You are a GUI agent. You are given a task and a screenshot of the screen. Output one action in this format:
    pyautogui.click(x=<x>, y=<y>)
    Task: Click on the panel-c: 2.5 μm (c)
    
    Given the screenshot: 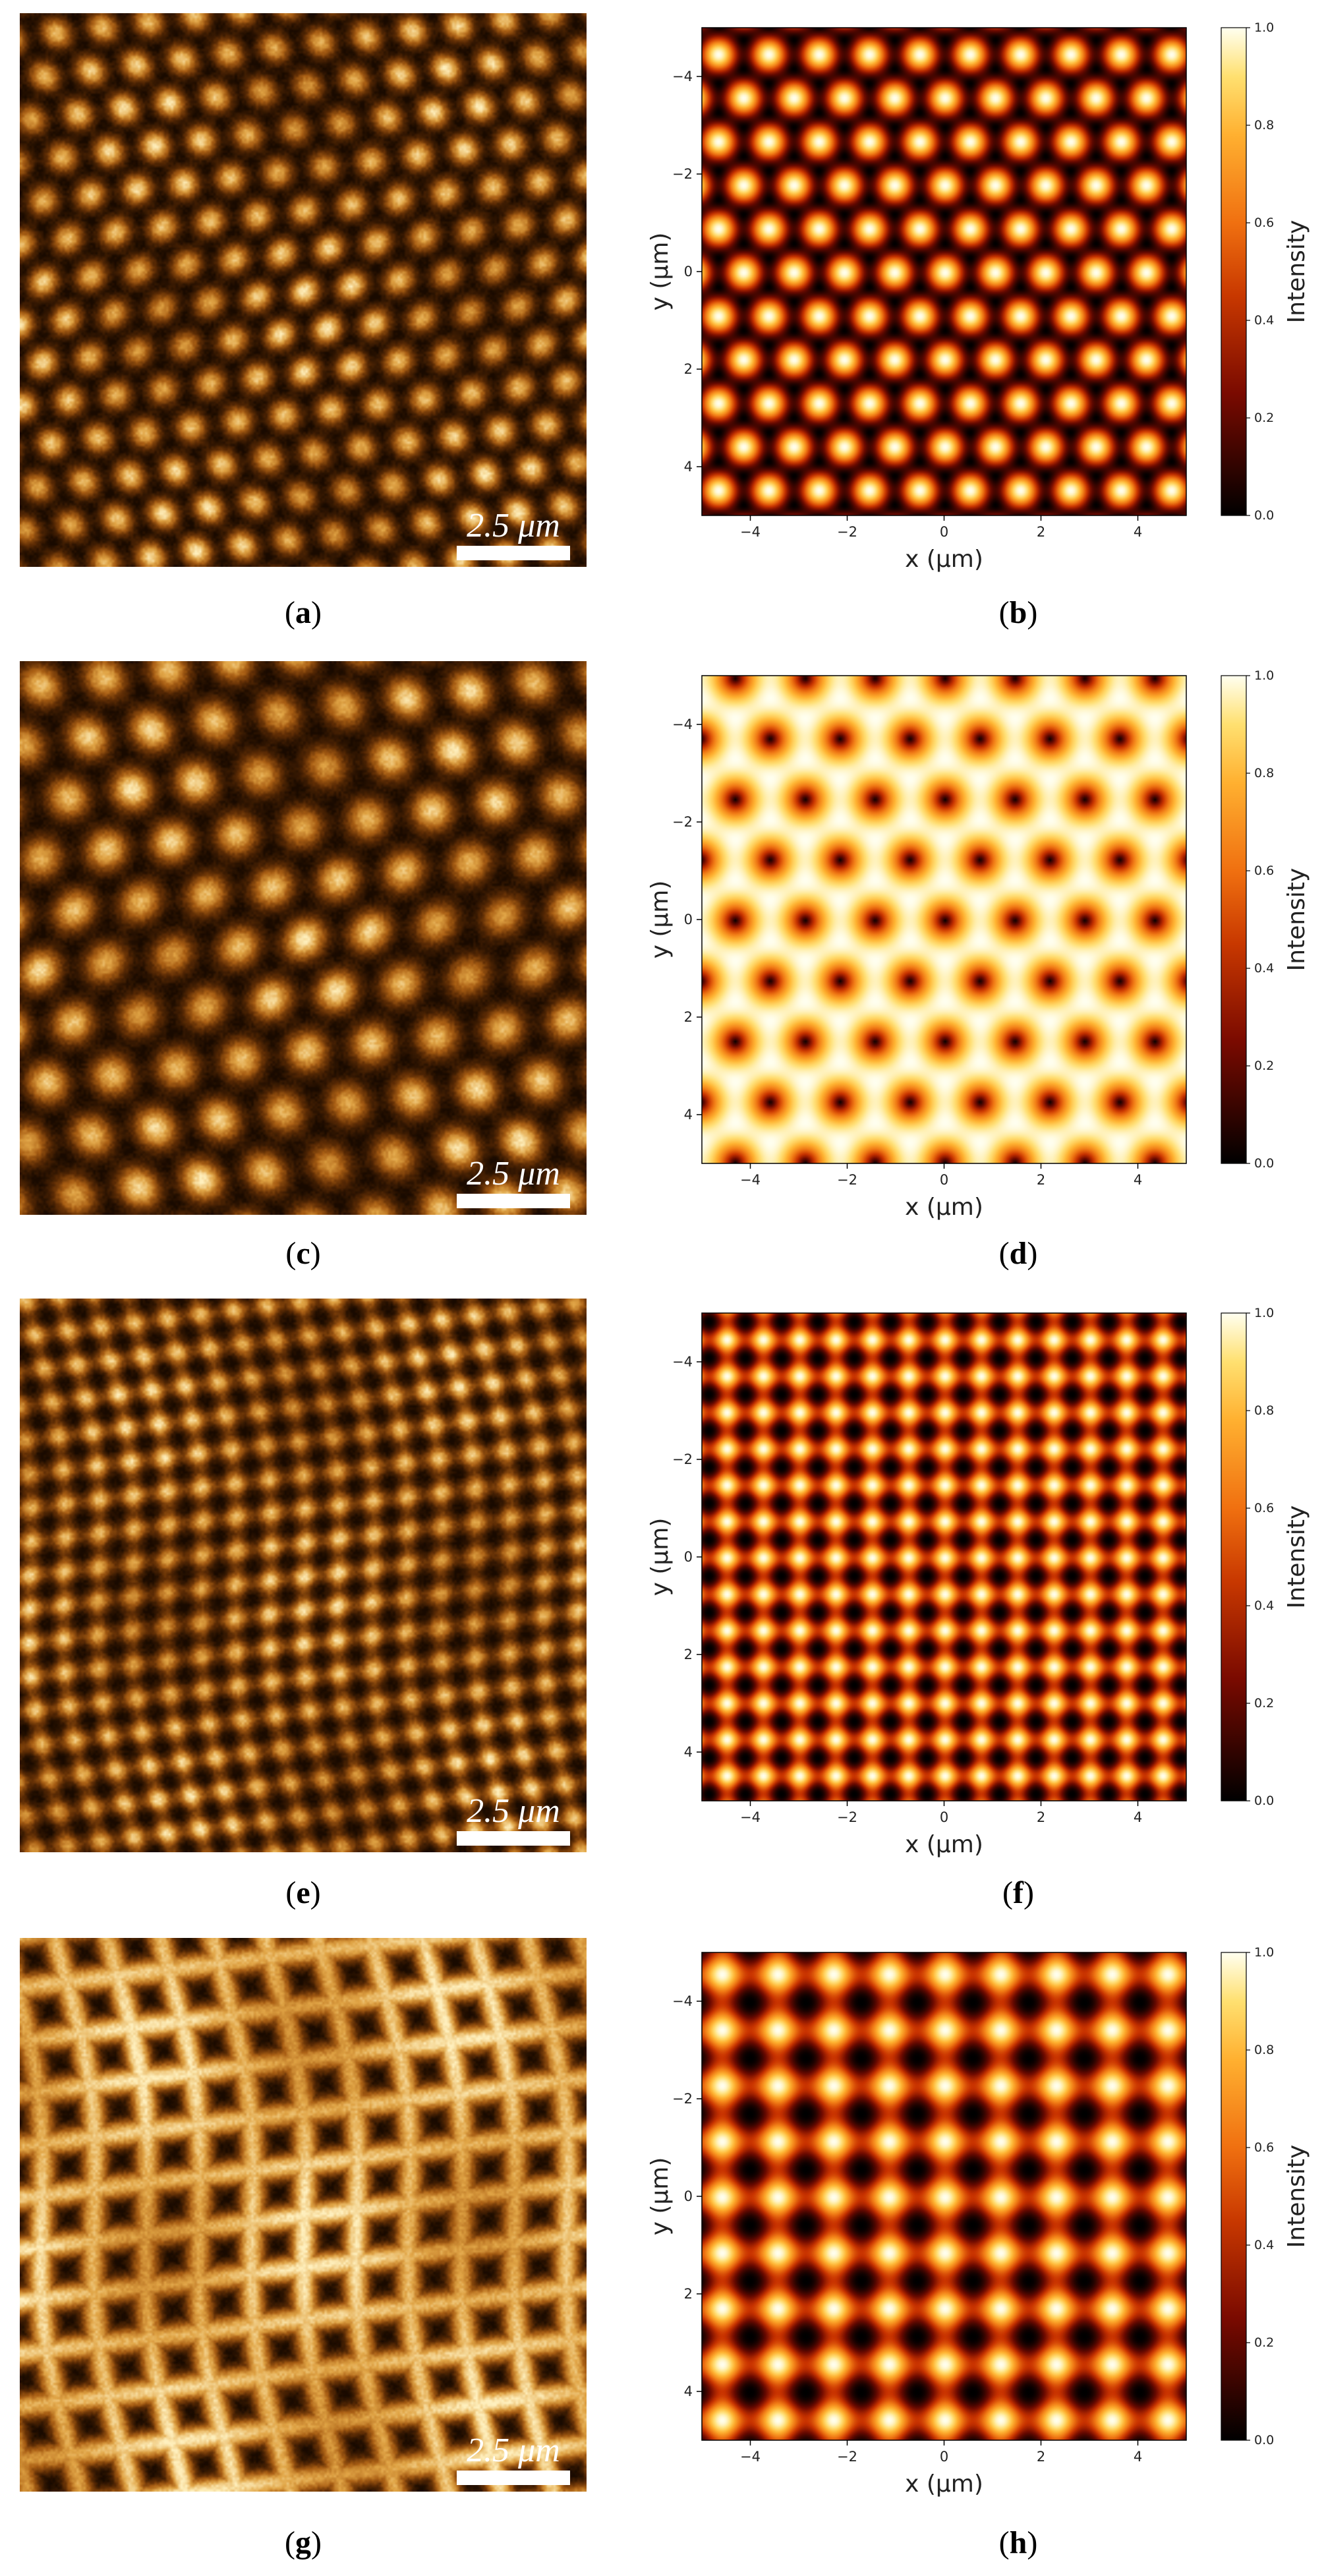 What is the action you would take?
    pyautogui.click(x=303, y=966)
    